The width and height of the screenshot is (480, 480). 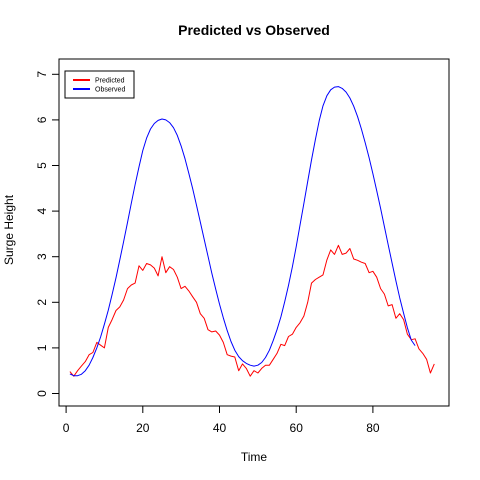 What do you see at coordinates (143, 428) in the screenshot?
I see `x-tick-label: 20` at bounding box center [143, 428].